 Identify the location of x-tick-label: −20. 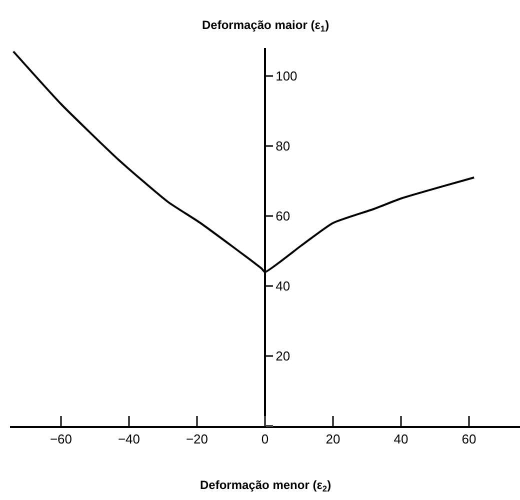
(197, 439).